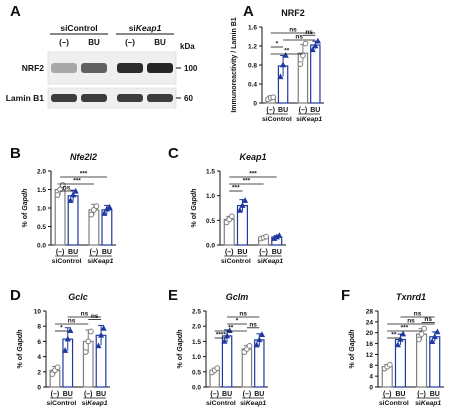 This screenshot has height=413, width=474. I want to click on panel-letter: A, so click(248, 11).